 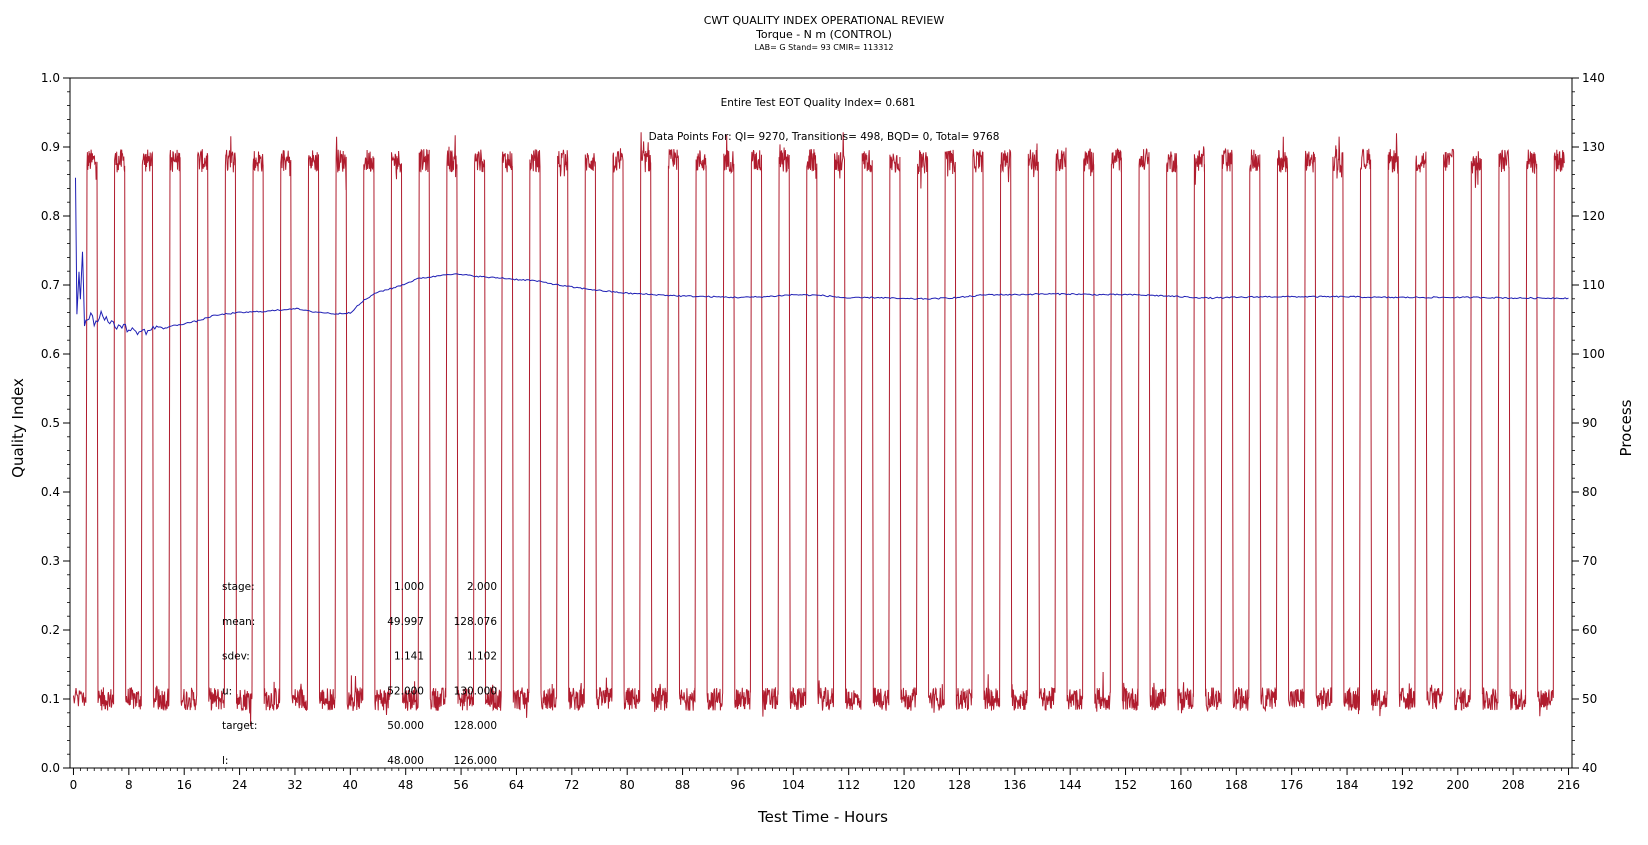 What do you see at coordinates (350, 785) in the screenshot?
I see `x-tick-label: 40` at bounding box center [350, 785].